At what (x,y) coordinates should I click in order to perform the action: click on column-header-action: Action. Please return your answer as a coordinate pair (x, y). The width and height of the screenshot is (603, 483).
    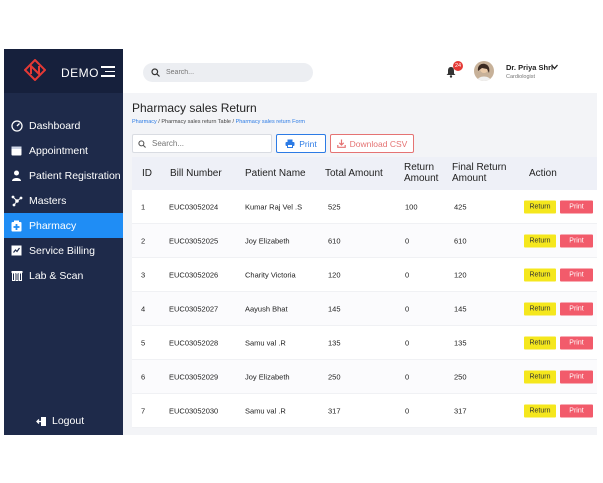
    Looking at the image, I should click on (543, 173).